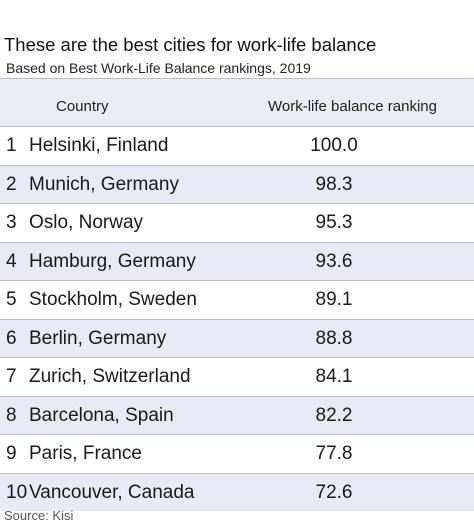  I want to click on row-rank: 2, so click(11, 184).